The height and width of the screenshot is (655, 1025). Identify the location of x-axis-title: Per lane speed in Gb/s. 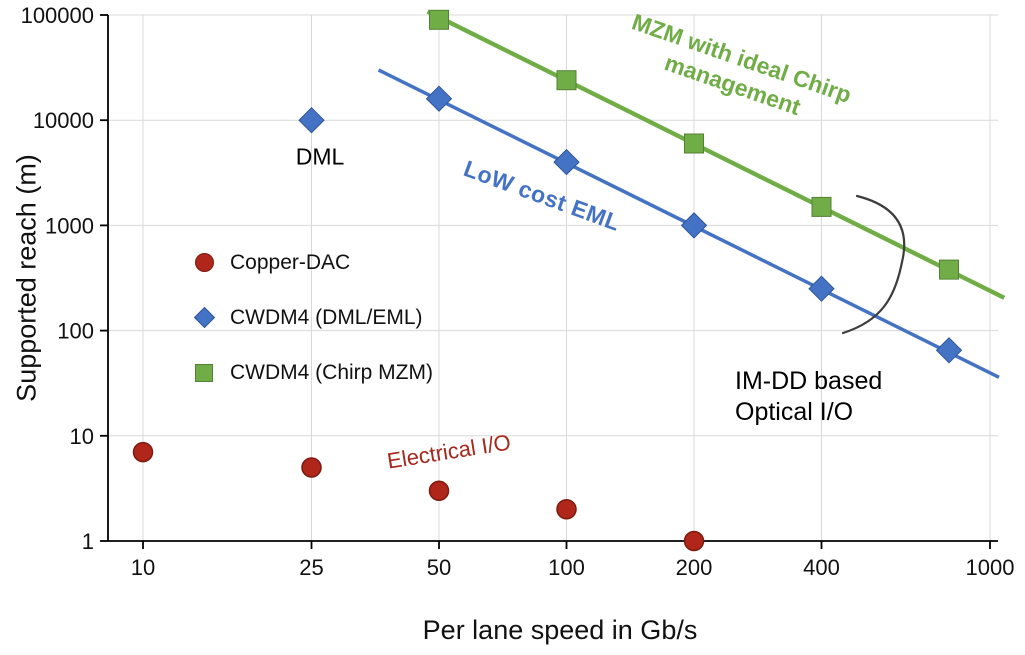
(560, 630).